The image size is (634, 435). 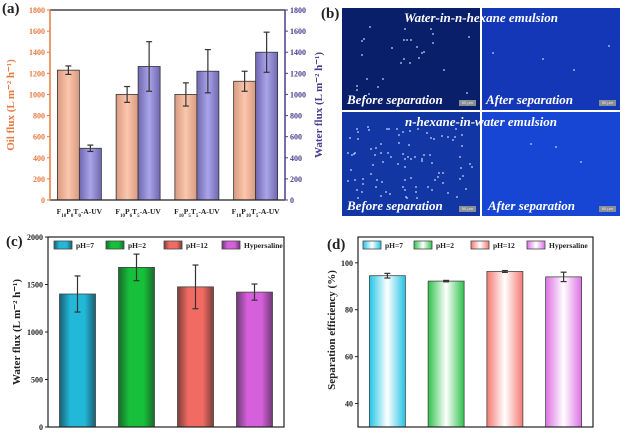 I want to click on micrograph-title-top: Water-in-n-hexane emulsion, so click(x=481, y=17).